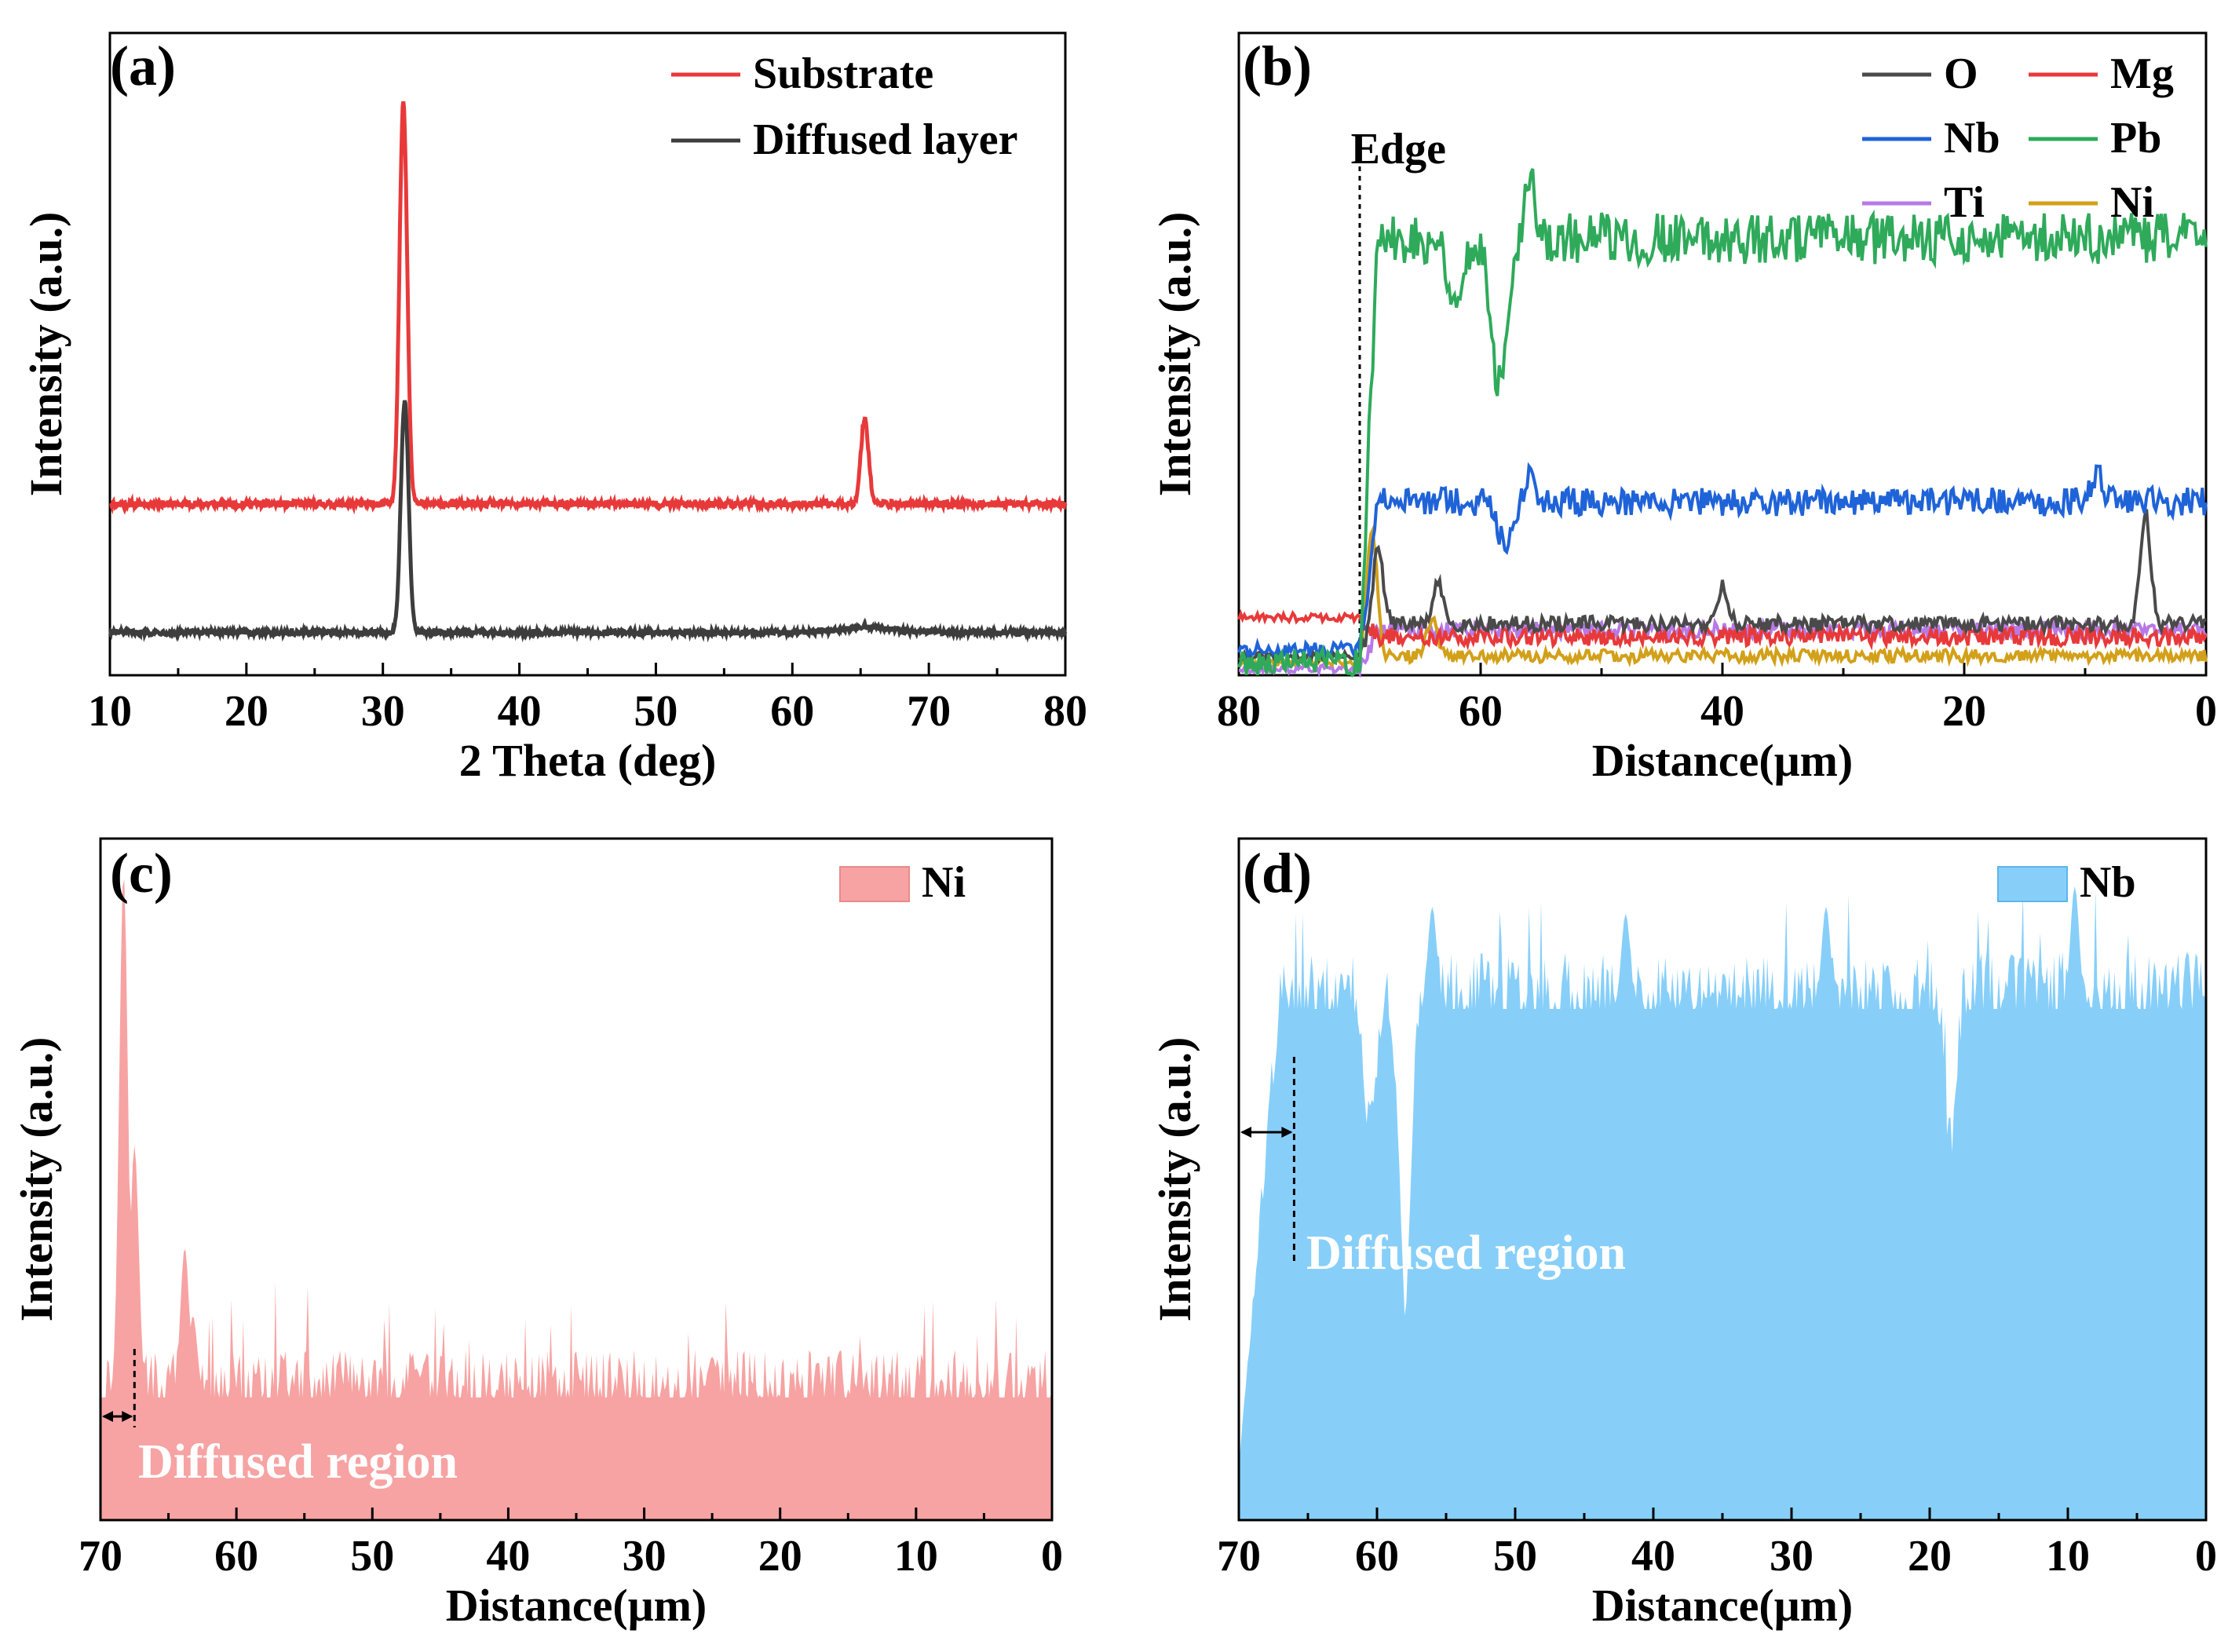 This screenshot has height=1652, width=2239. I want to click on legend-label: Substrate, so click(843, 73).